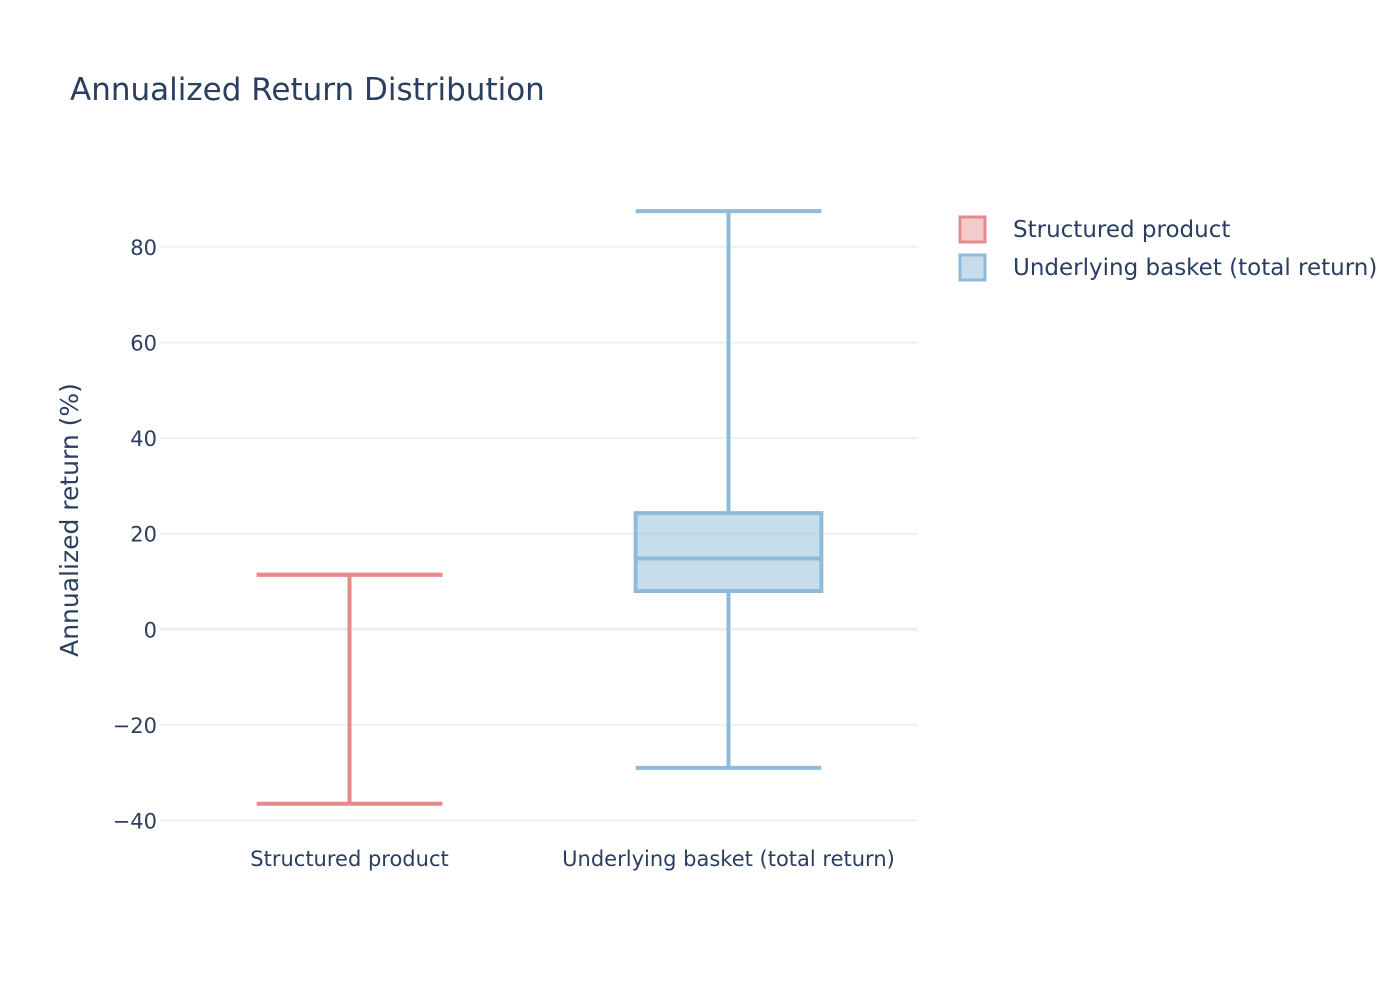 This screenshot has height=1004, width=1400. Describe the element at coordinates (1195, 268) in the screenshot. I see `legend-label: Underlying basket (total return)` at that location.